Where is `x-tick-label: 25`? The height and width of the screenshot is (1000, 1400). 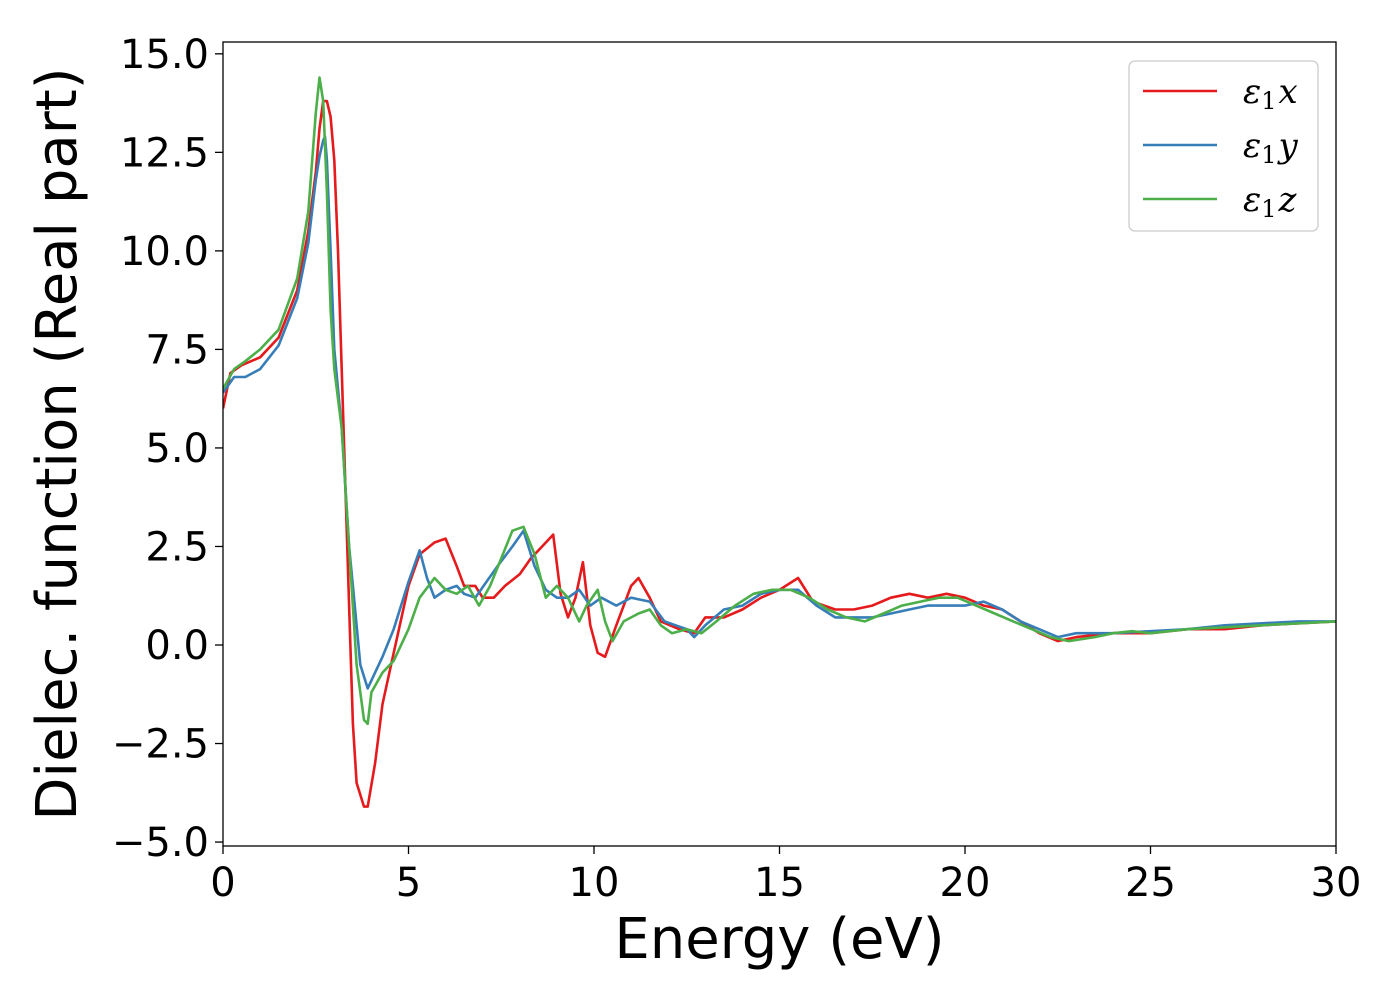 x-tick-label: 25 is located at coordinates (1150, 883).